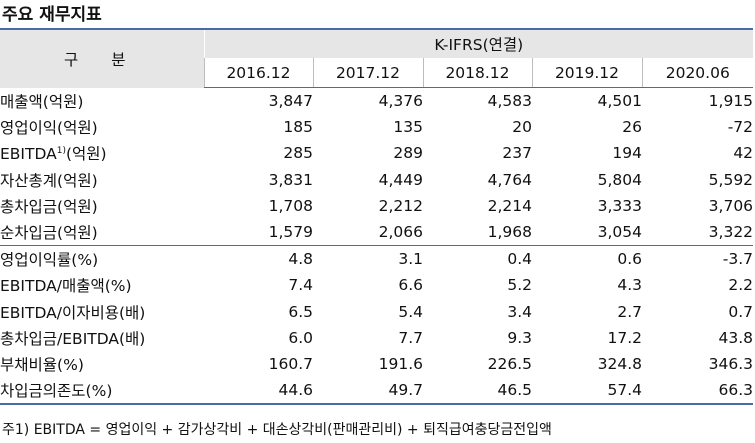 This screenshot has width=755, height=443. Describe the element at coordinates (300, 285) in the screenshot. I see `table-cell: 7.4` at that location.